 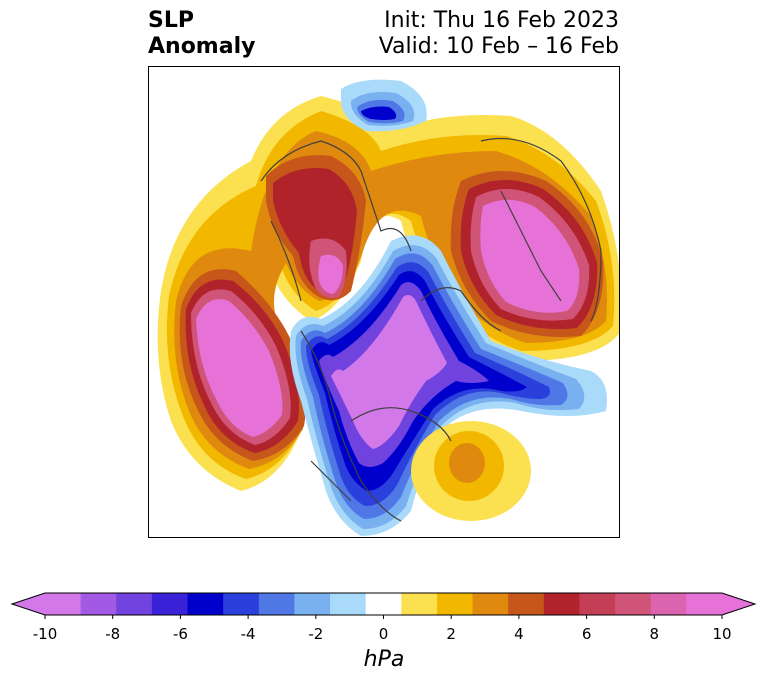 I want to click on colorbar-tick-label: 2, so click(x=451, y=634).